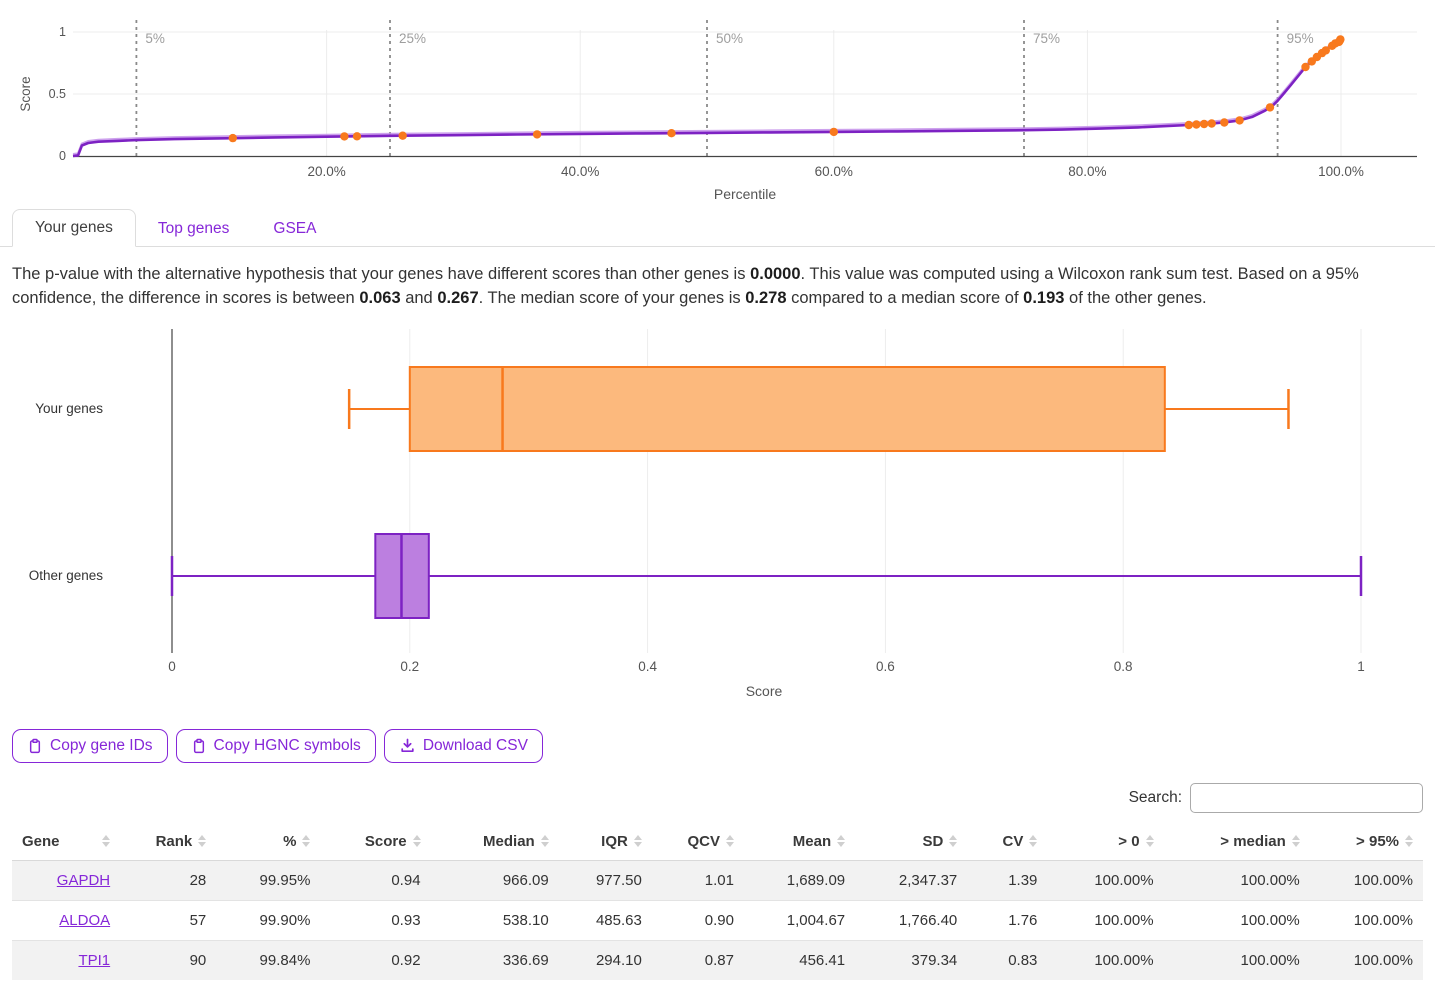 The width and height of the screenshot is (1435, 985). What do you see at coordinates (1007, 841) in the screenshot?
I see `column-header-cv: CV` at bounding box center [1007, 841].